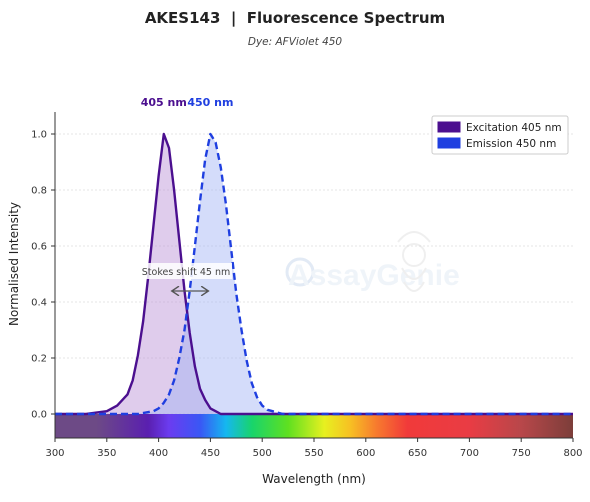  What do you see at coordinates (262, 453) in the screenshot?
I see `x-tick-label: 500` at bounding box center [262, 453].